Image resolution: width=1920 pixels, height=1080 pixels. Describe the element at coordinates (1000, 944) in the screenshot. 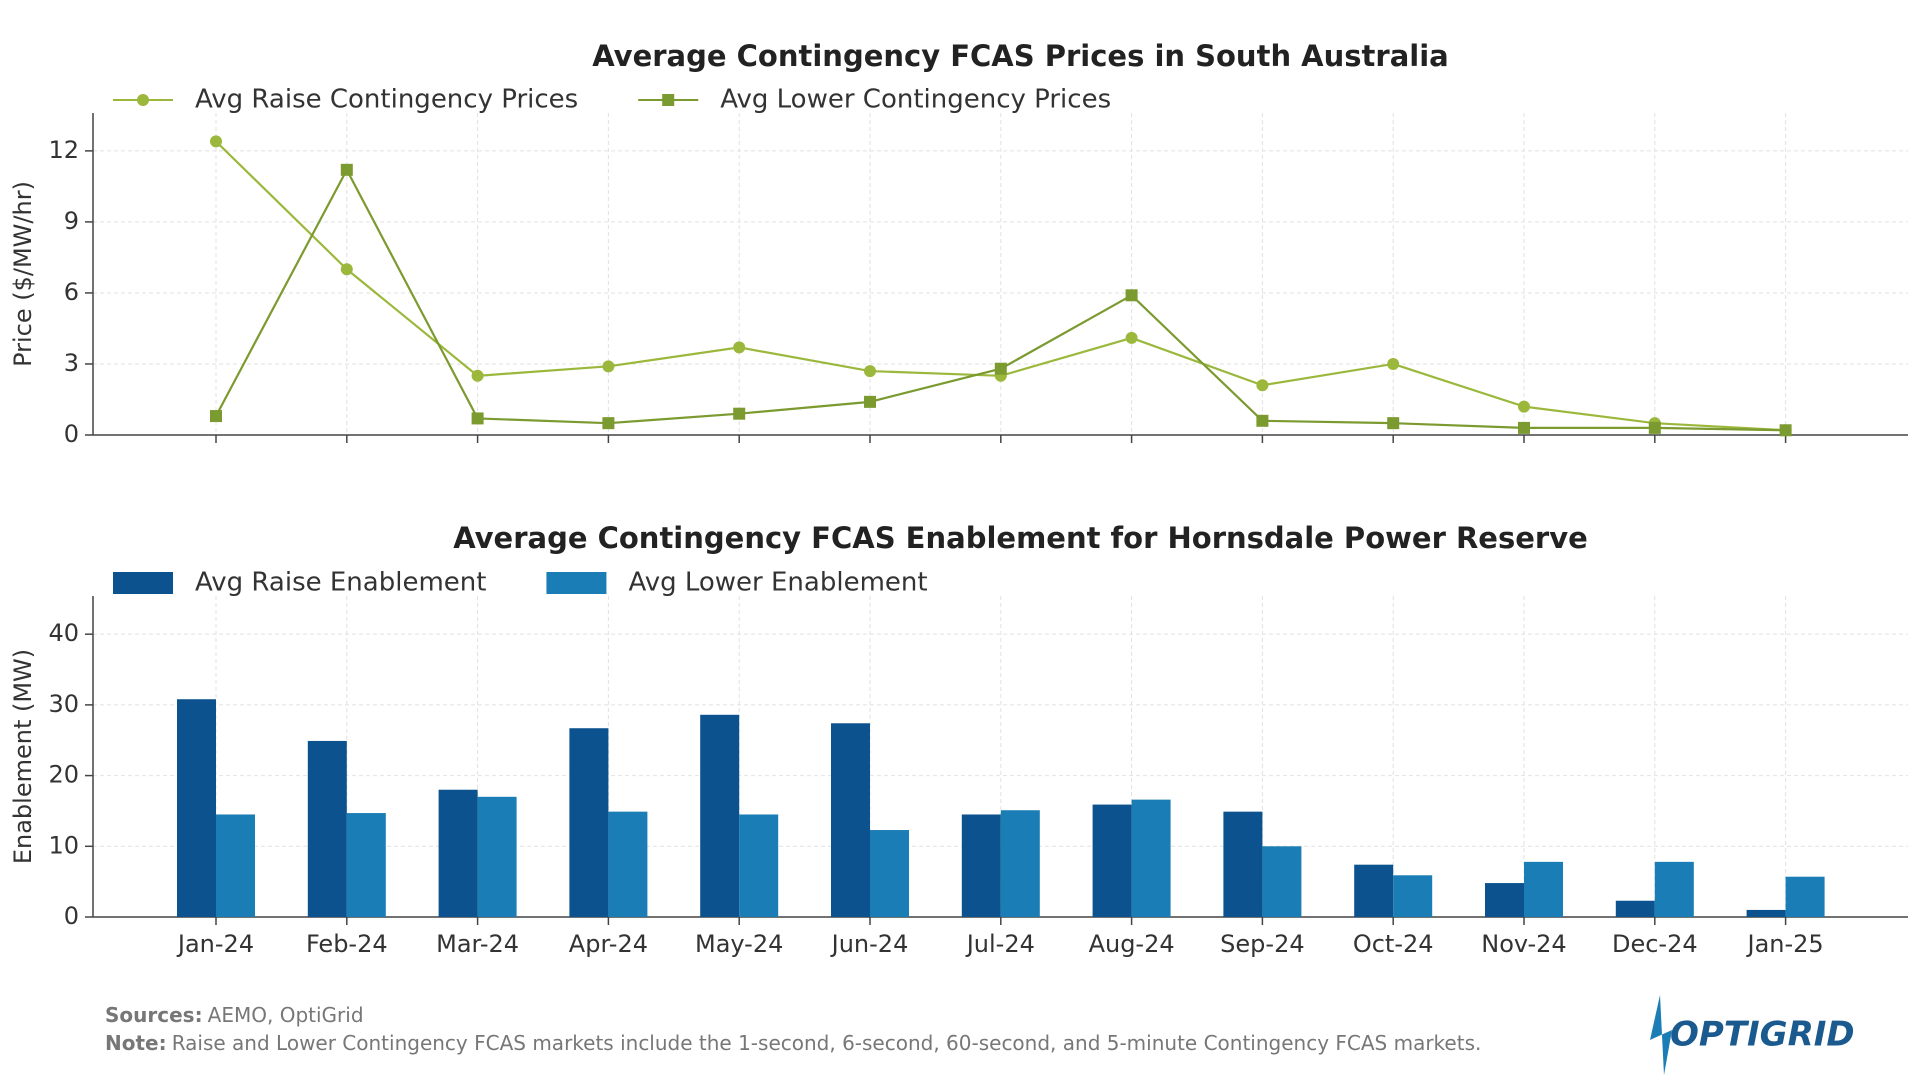

I see `x-tick-label: Jul-24` at that location.